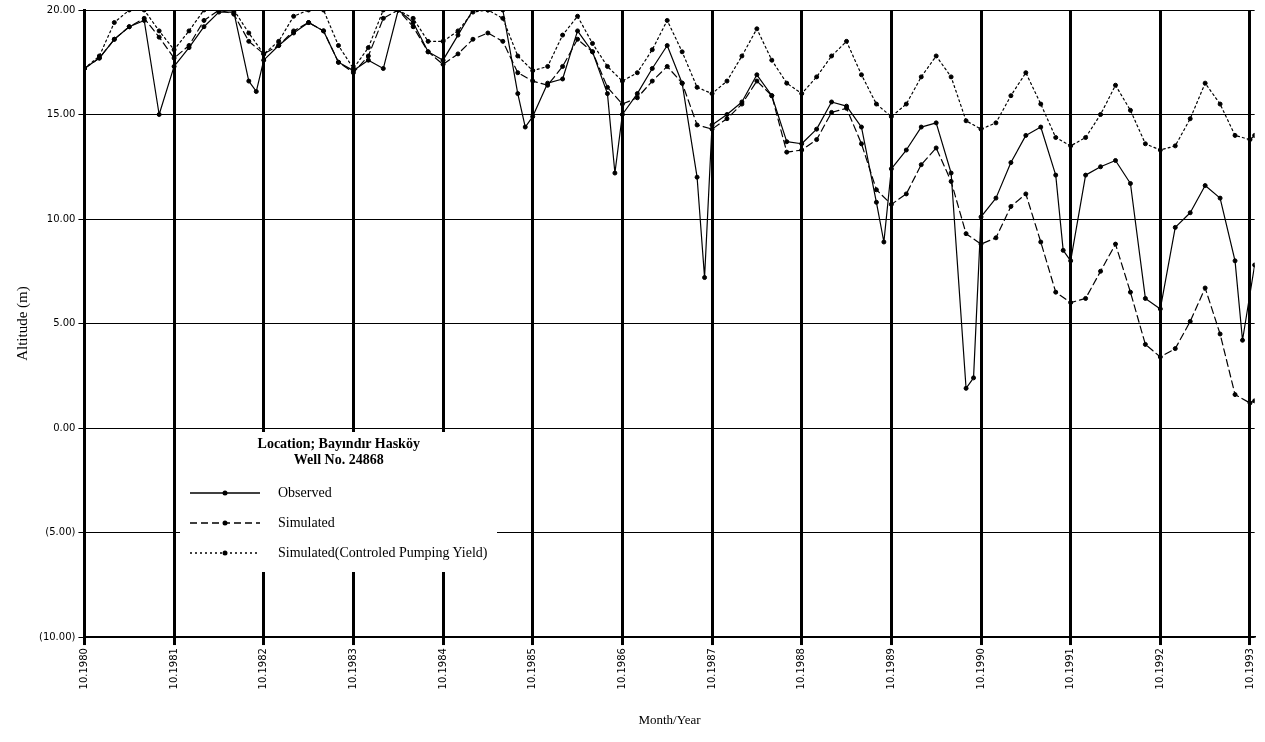 Image resolution: width=1265 pixels, height=742 pixels. Describe the element at coordinates (1249, 669) in the screenshot. I see `x-tick-label: 10.1993` at that location.